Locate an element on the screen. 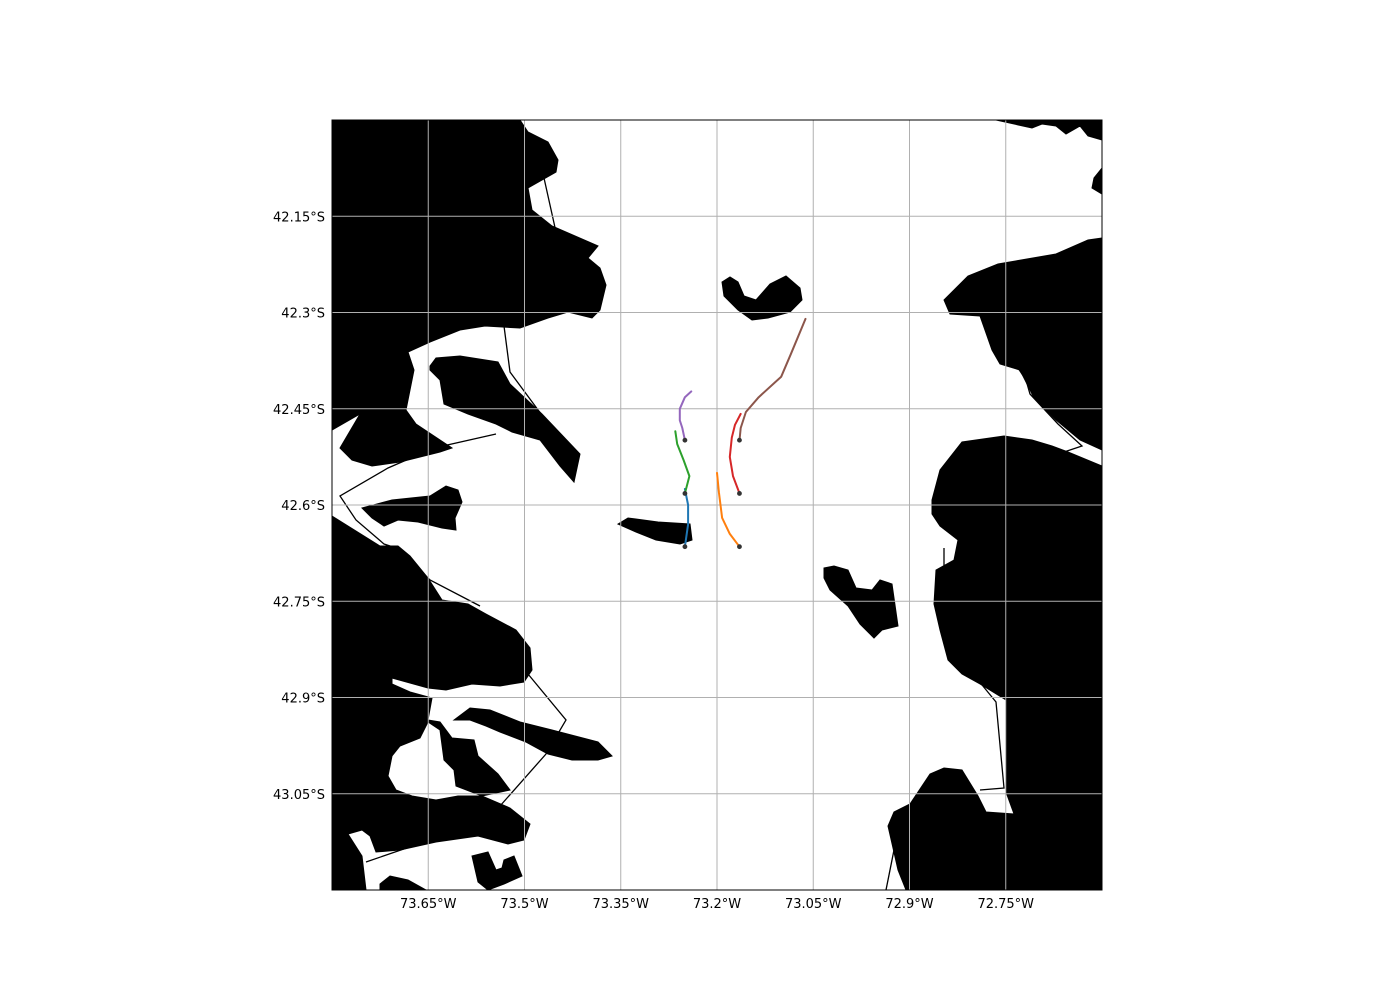 This screenshot has height=1000, width=1400. y-tick-label: 42.75°S is located at coordinates (299, 602).